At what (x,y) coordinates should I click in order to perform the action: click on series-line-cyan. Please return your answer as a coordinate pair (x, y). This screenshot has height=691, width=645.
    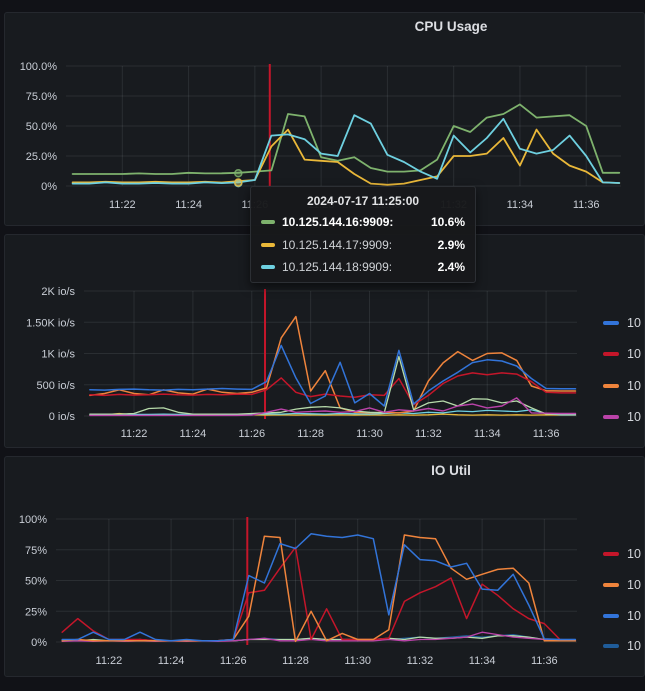
    Looking at the image, I should click on (346, 149).